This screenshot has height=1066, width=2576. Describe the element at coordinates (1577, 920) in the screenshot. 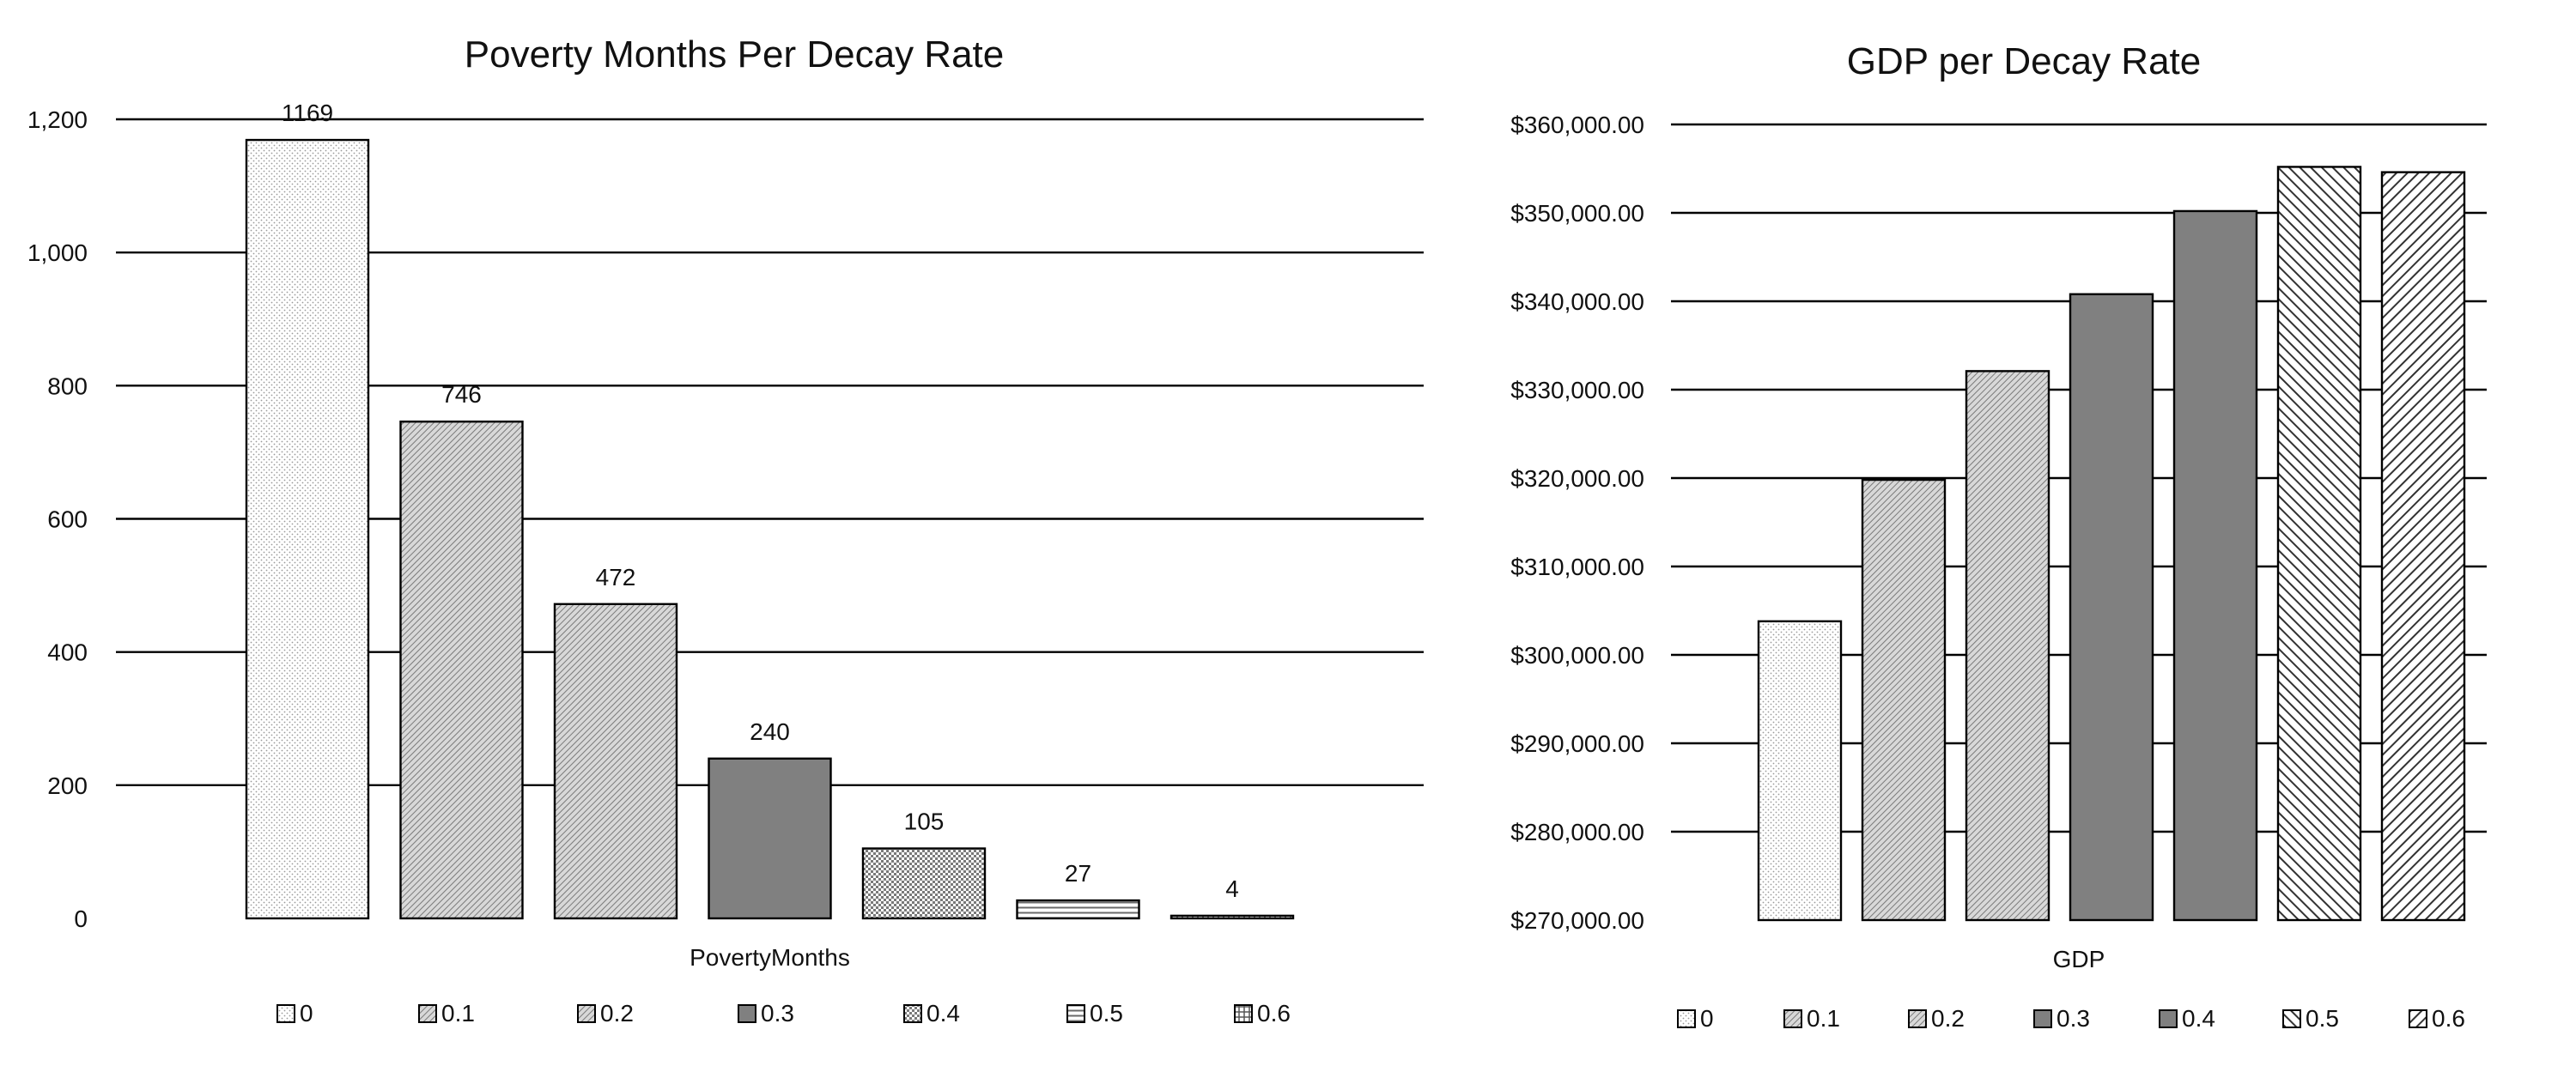

I see `gdp-y-tick-label: $270,000.00` at that location.